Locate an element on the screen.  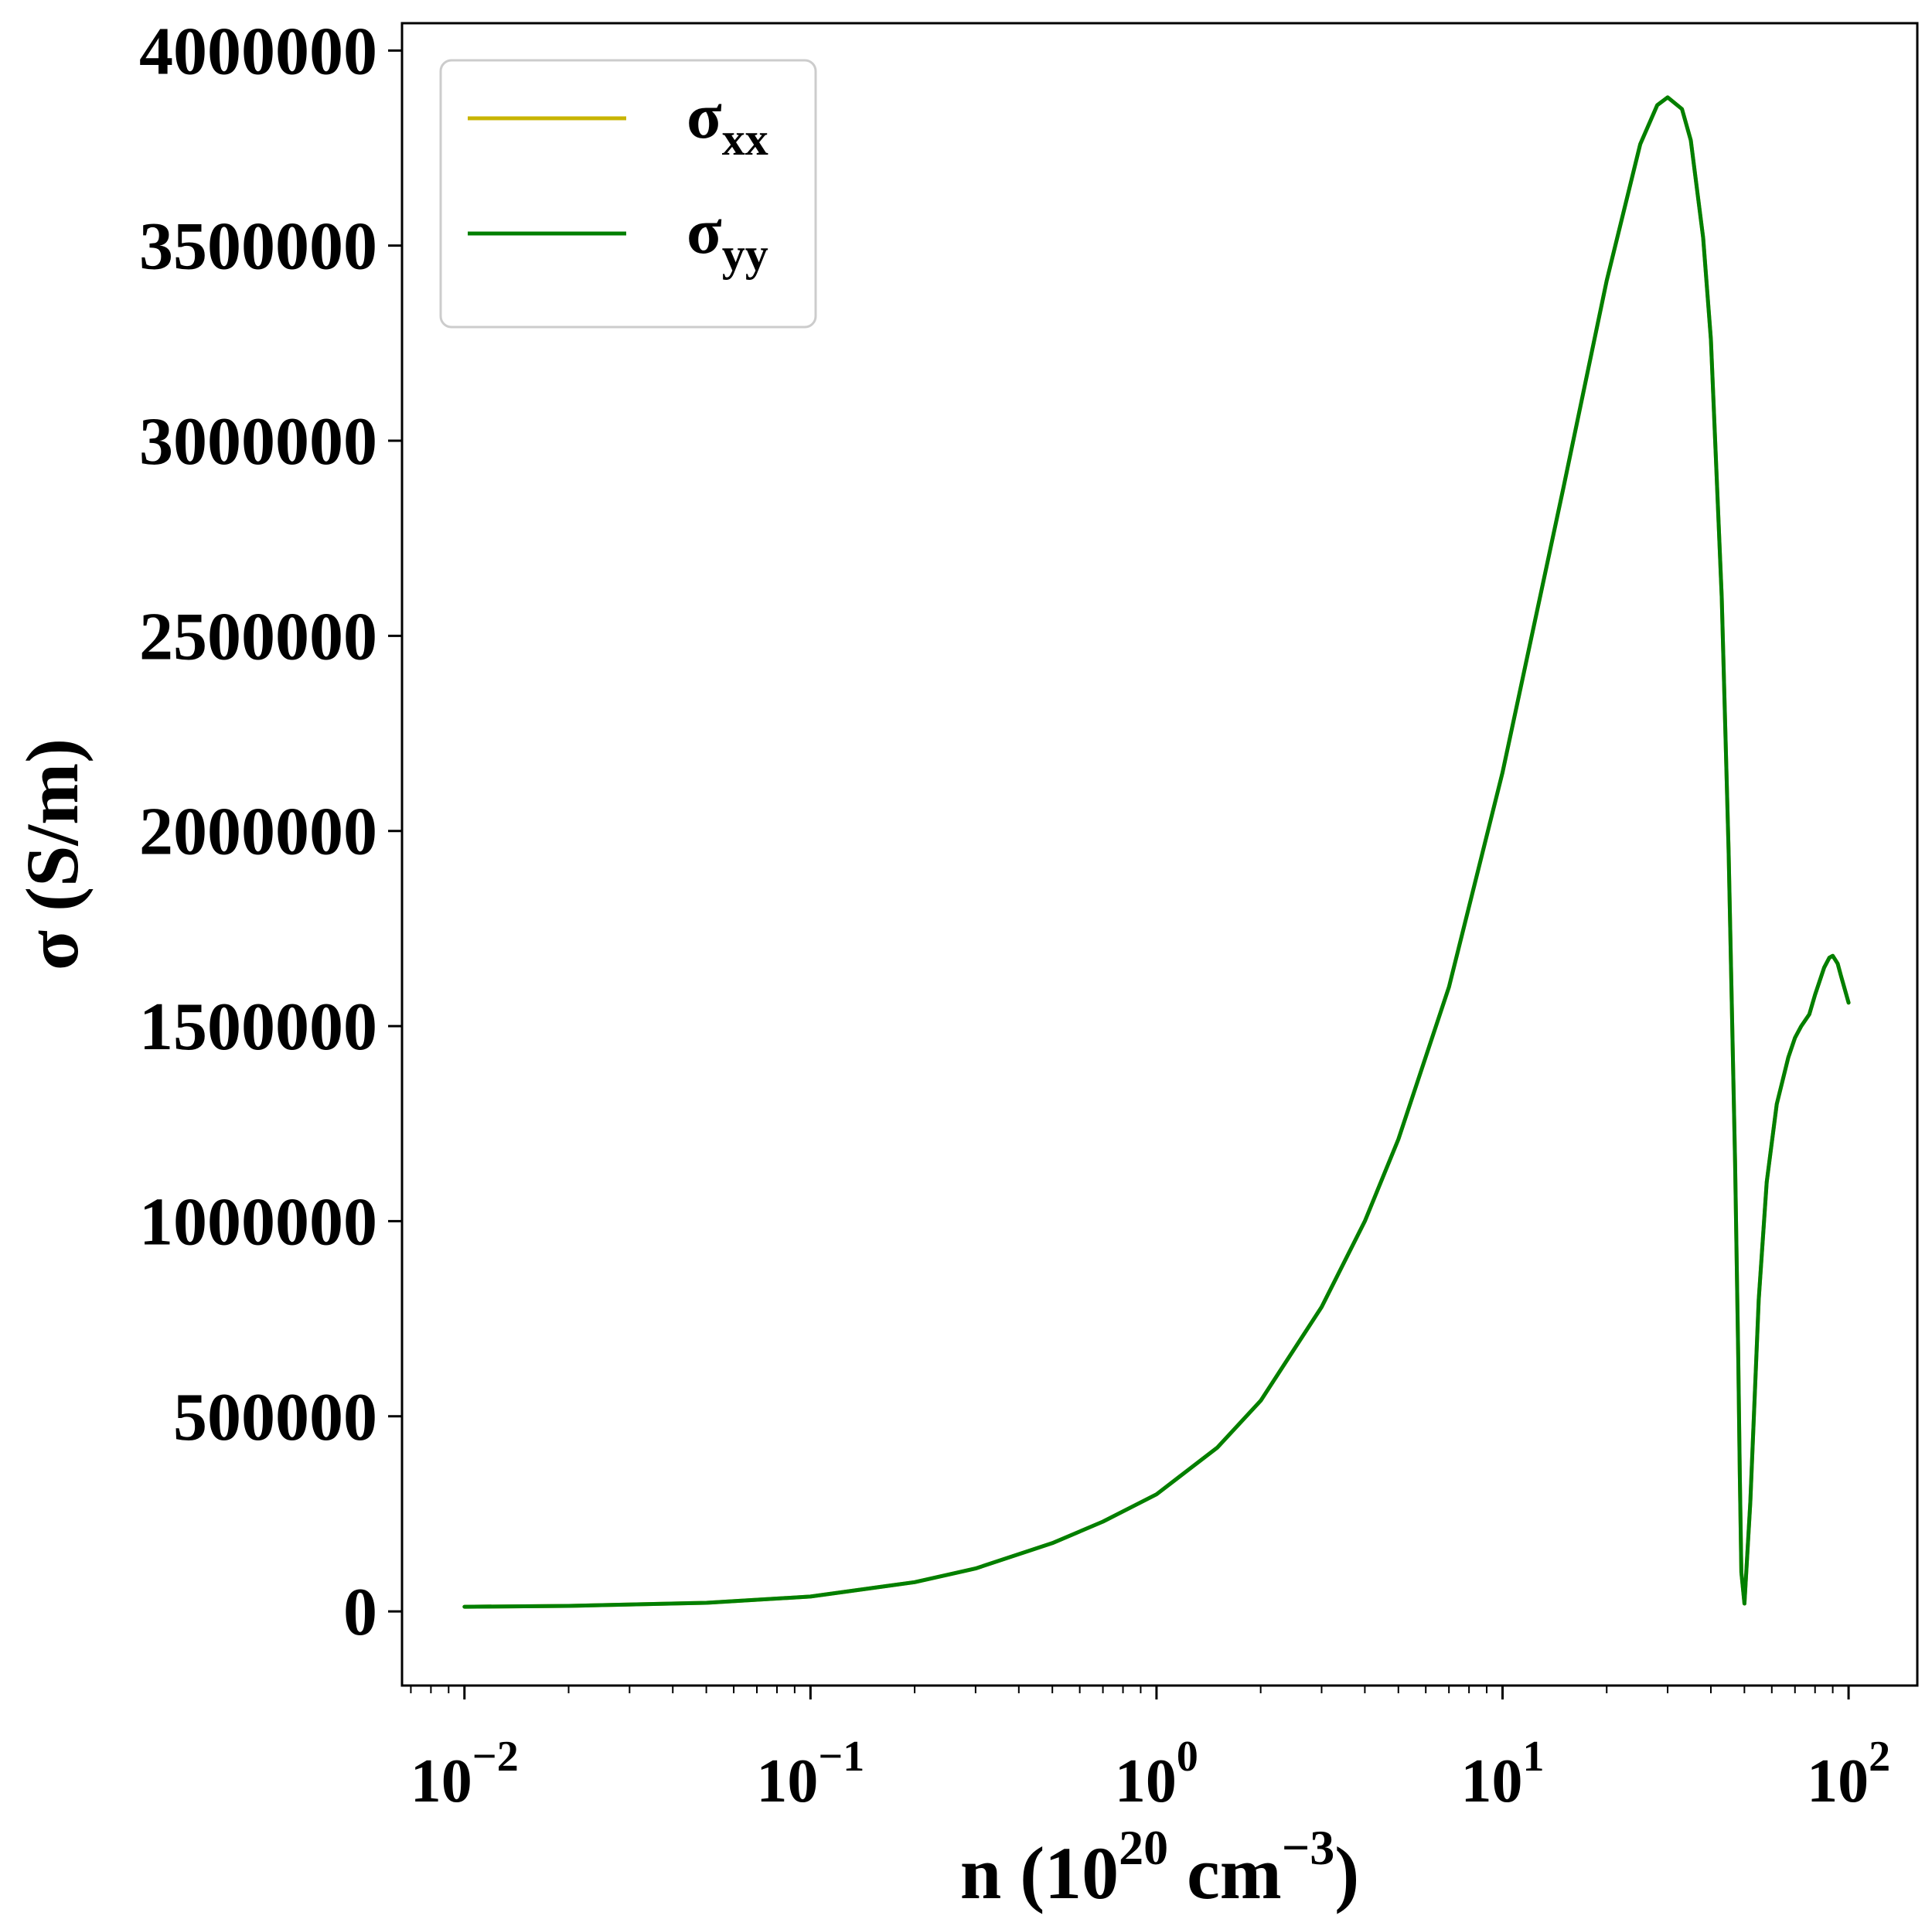
x-tick-label-exp: −1 is located at coordinates (841, 1757).